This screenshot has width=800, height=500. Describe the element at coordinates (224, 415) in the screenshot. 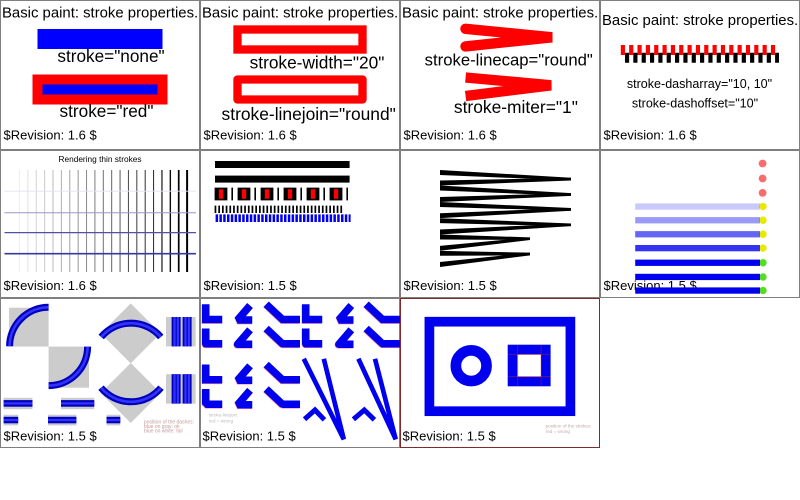

I see `svg-text: stroke-linejoin:` at that location.